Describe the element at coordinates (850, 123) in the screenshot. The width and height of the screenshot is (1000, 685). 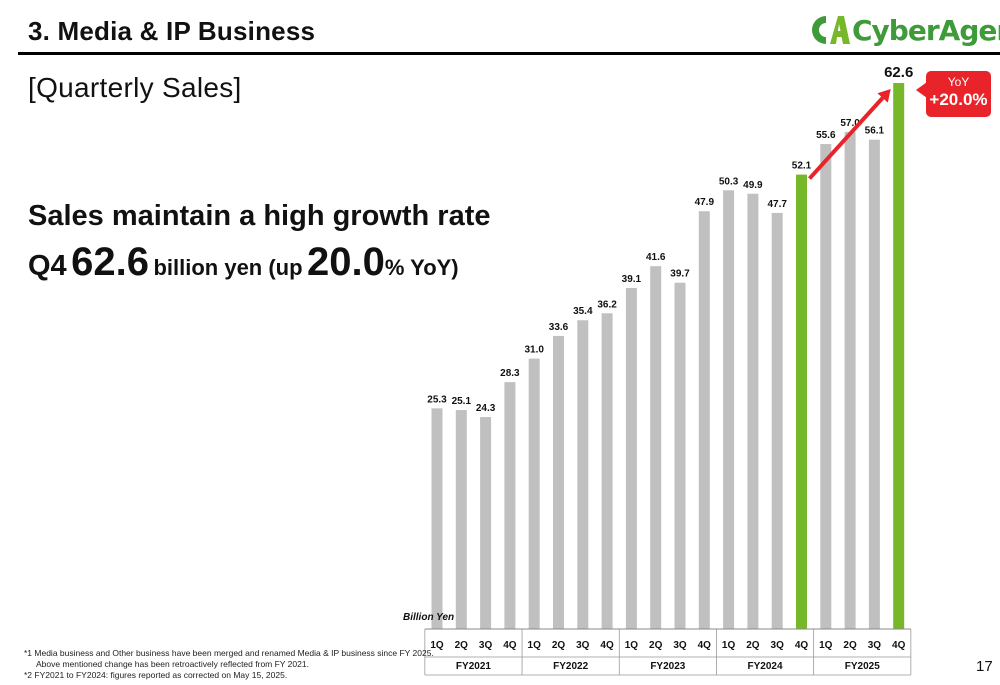
I see `data-label: 57.0` at that location.